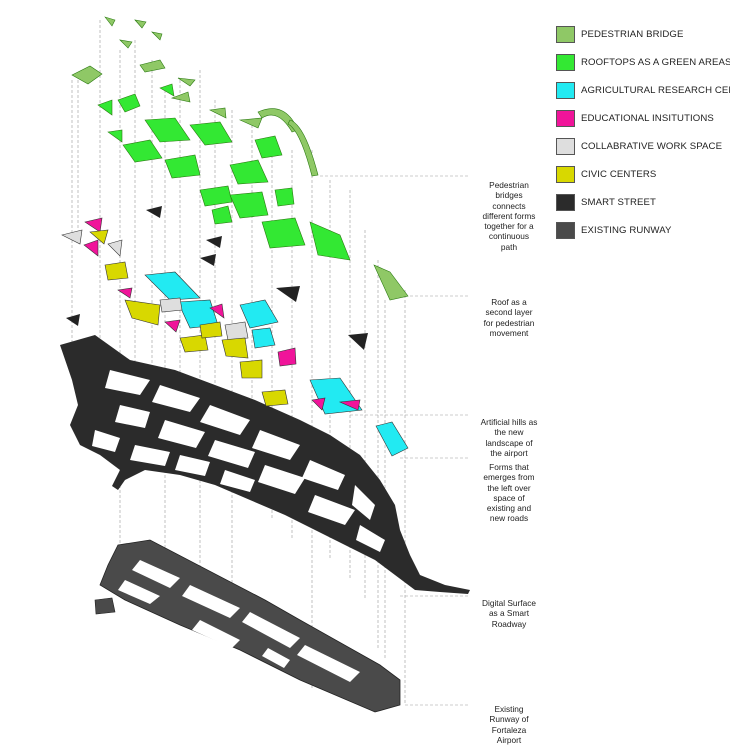 The height and width of the screenshot is (745, 730). What do you see at coordinates (619, 174) in the screenshot?
I see `legend-label: CIVIC CENTERS` at bounding box center [619, 174].